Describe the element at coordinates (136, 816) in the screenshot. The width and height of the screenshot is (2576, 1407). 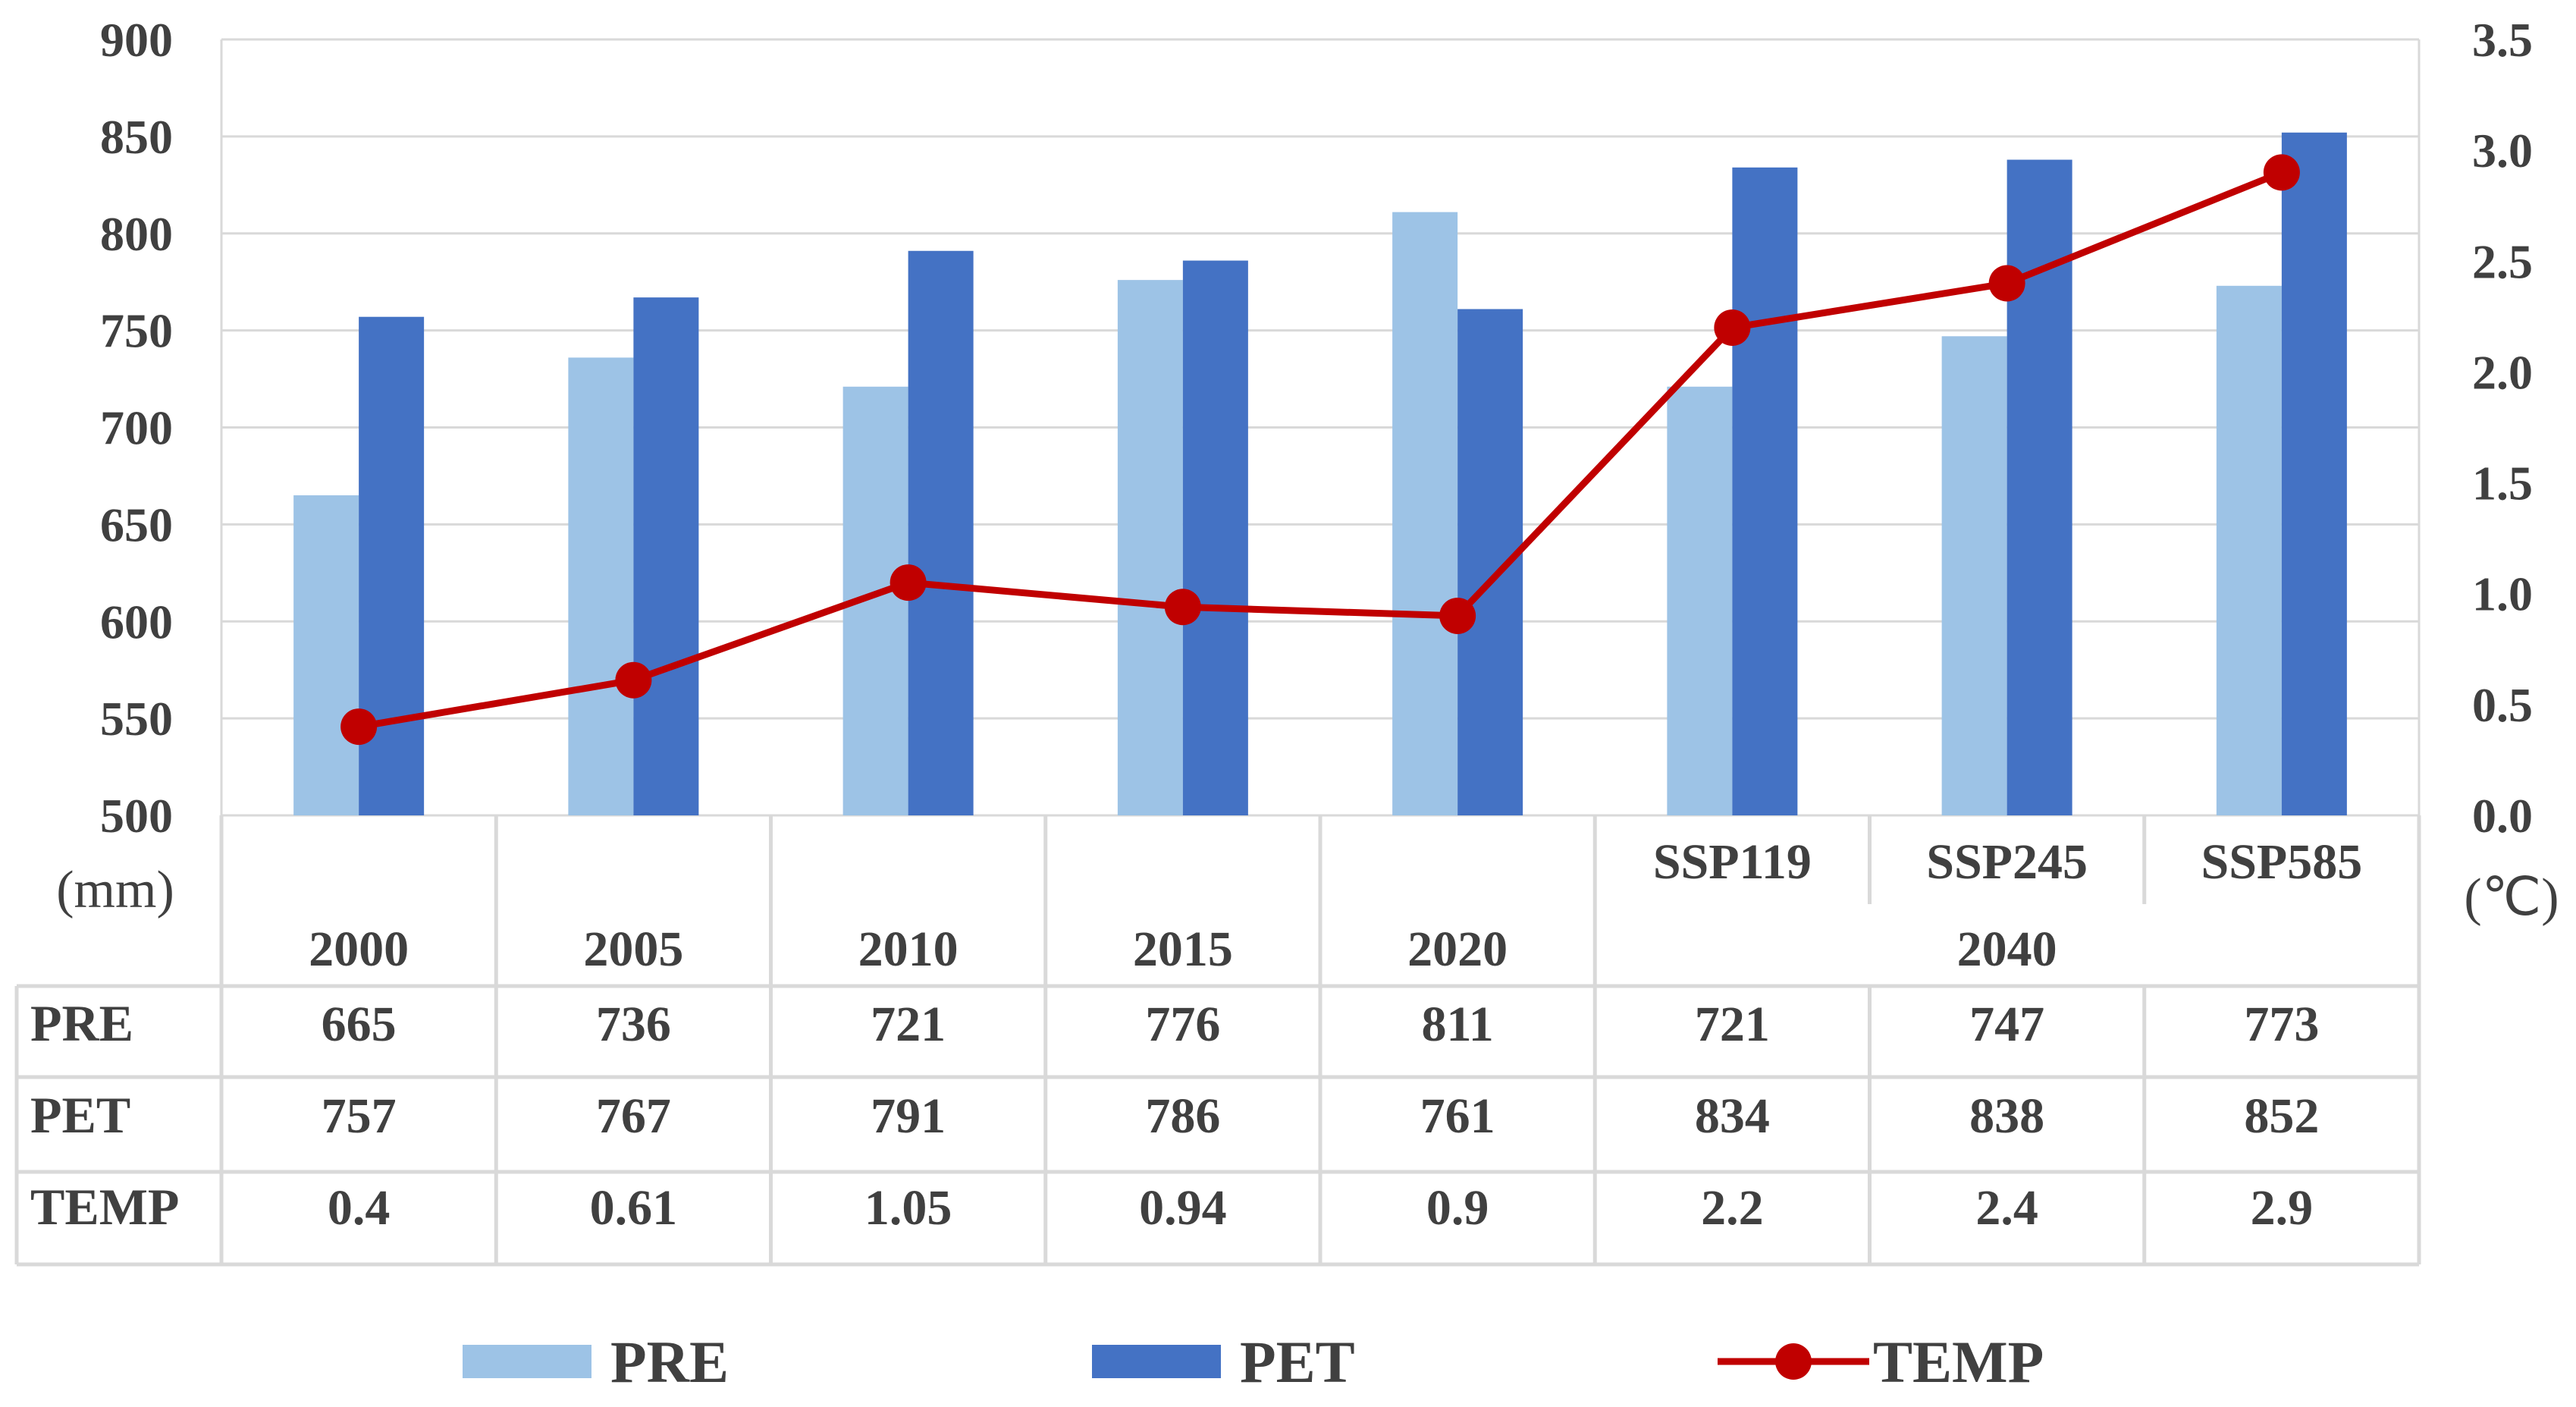
I see `left-axis-tick: 500` at that location.